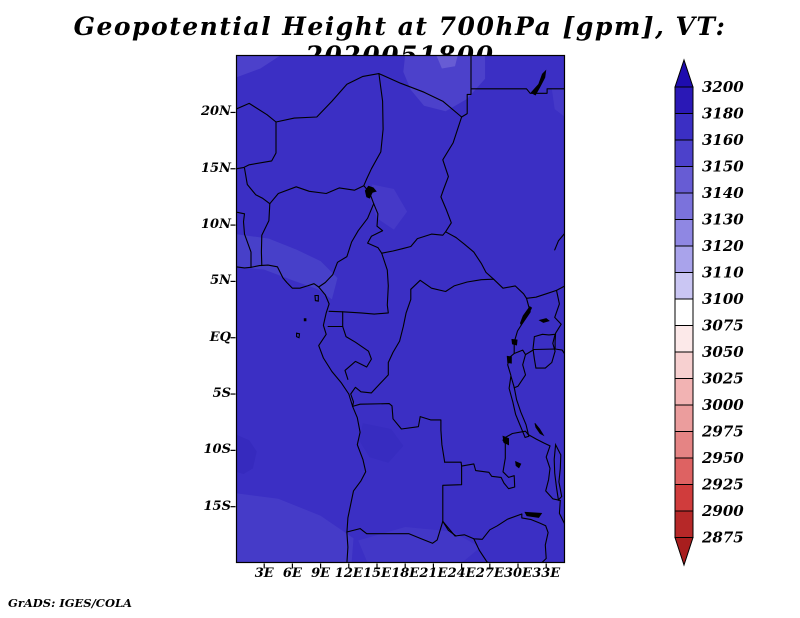  Describe the element at coordinates (538, 82) in the screenshot. I see `lake-nasser` at that location.